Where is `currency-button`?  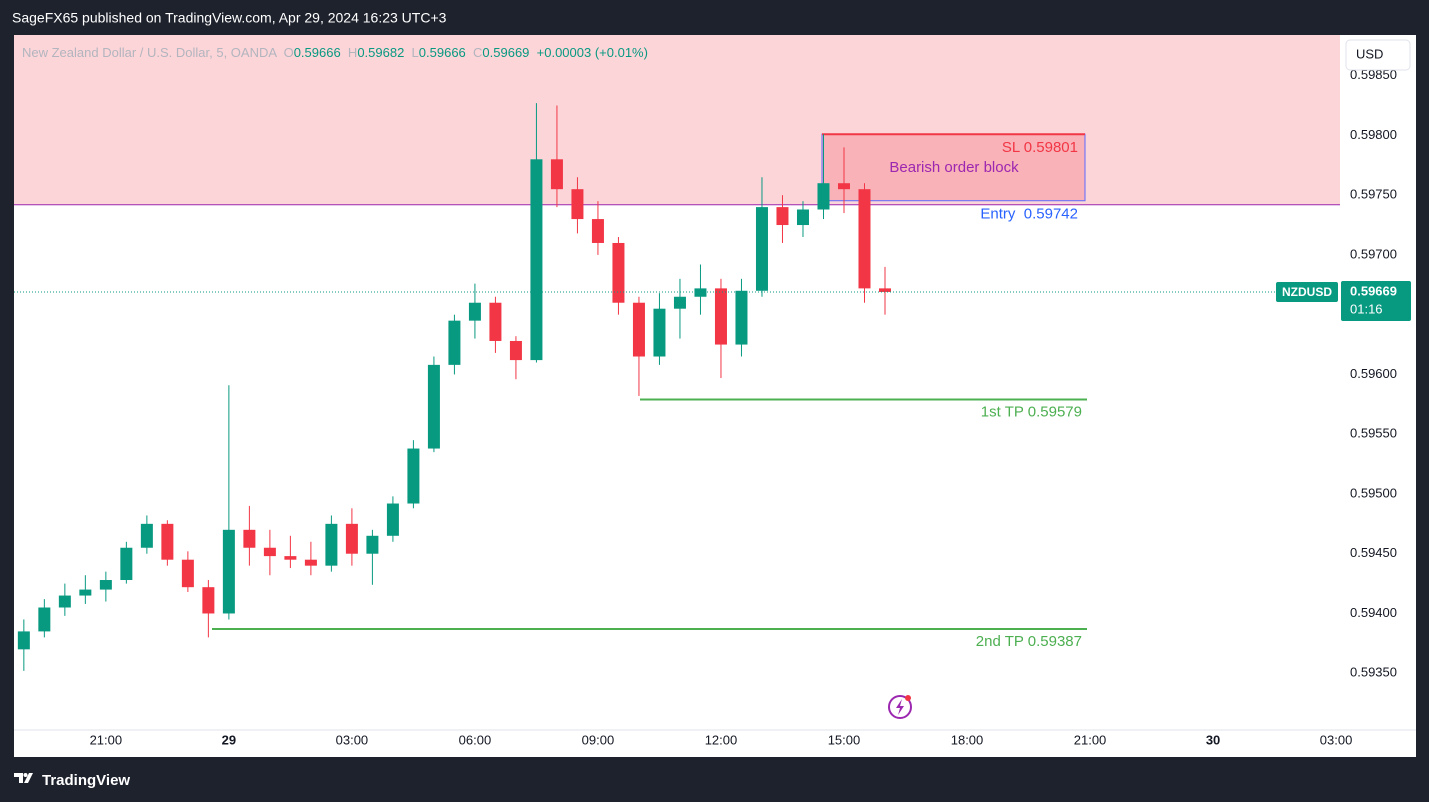
currency-button is located at coordinates (1378, 55).